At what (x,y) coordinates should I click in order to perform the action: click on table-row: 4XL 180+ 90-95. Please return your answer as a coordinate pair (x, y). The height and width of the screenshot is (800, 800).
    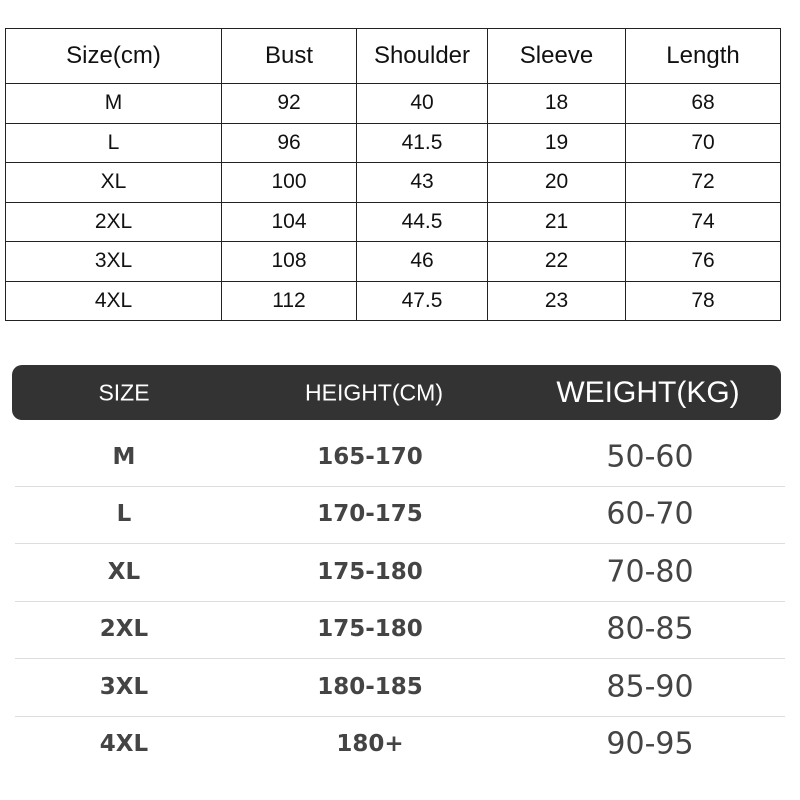
    Looking at the image, I should click on (400, 745).